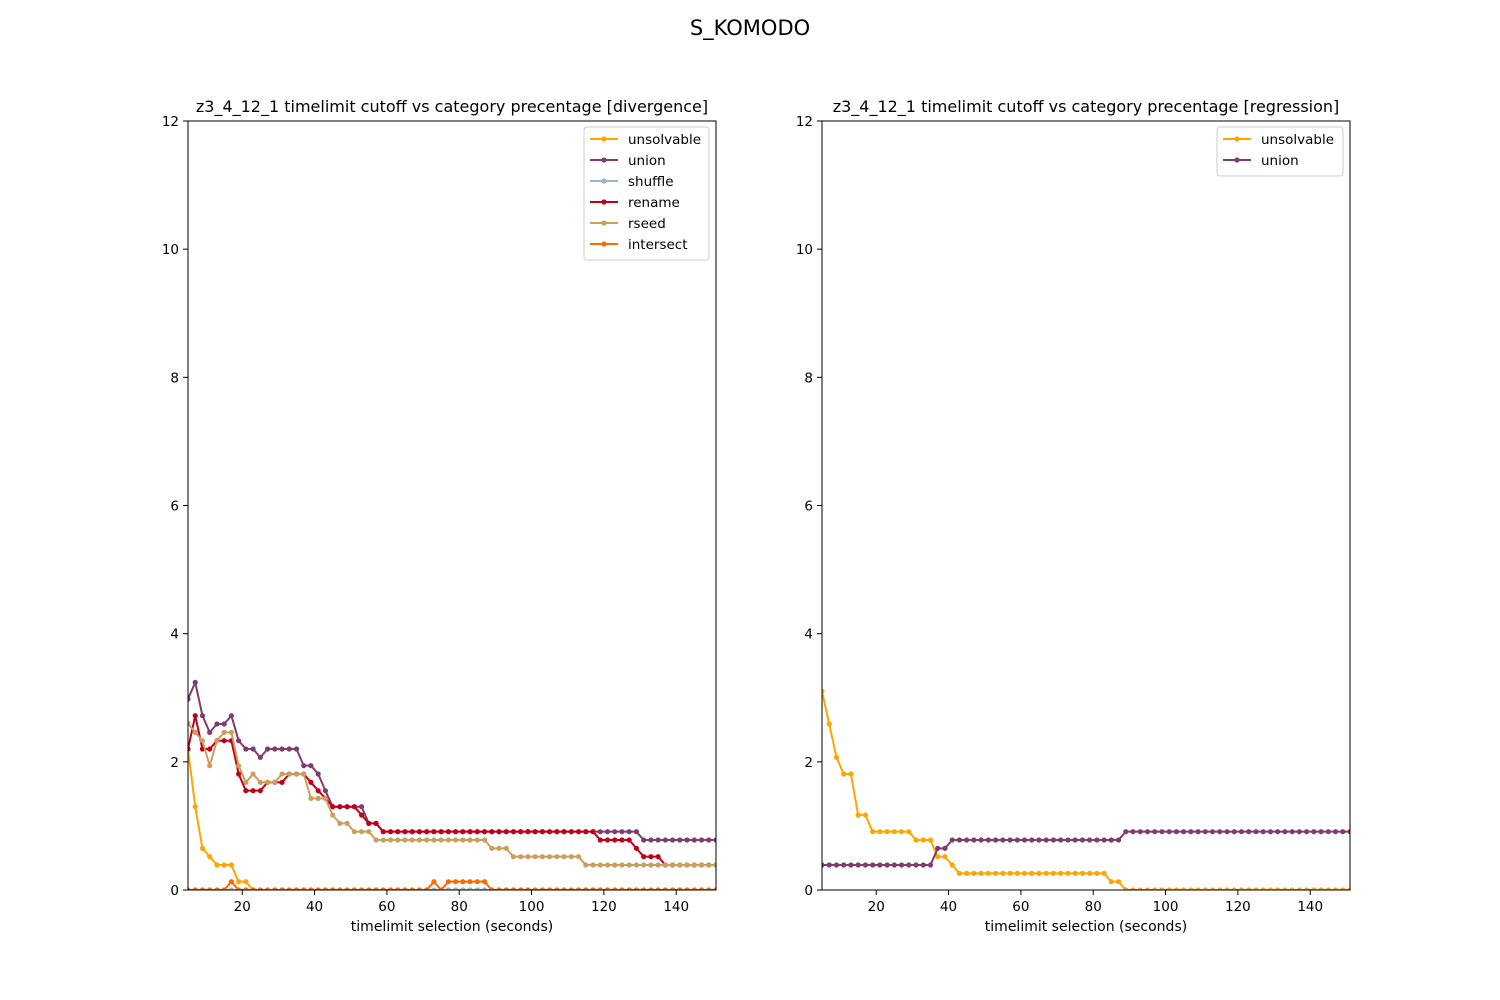  I want to click on legend-label-rename: rename, so click(654, 203).